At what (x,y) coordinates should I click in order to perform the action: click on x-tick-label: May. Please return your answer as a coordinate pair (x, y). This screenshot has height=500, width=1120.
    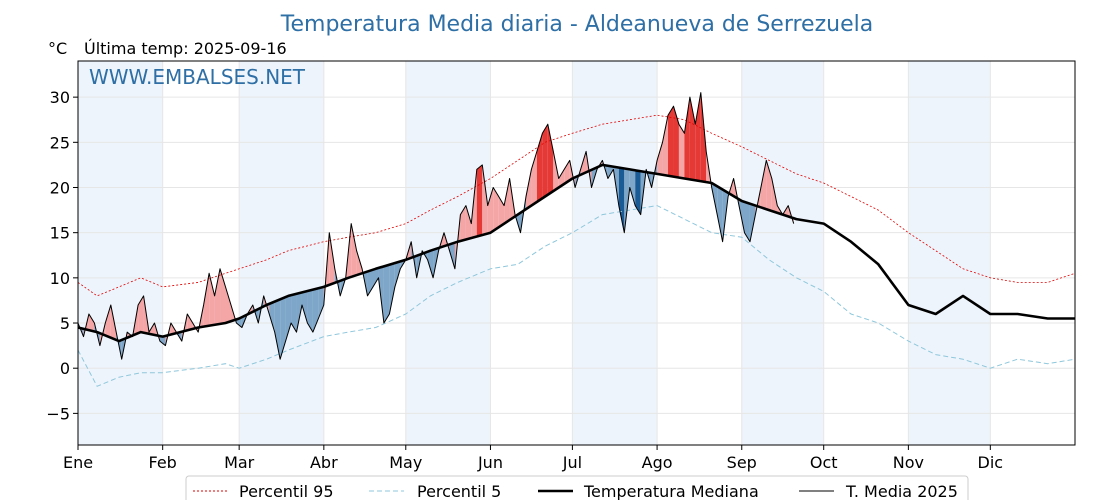
    Looking at the image, I should click on (405, 462).